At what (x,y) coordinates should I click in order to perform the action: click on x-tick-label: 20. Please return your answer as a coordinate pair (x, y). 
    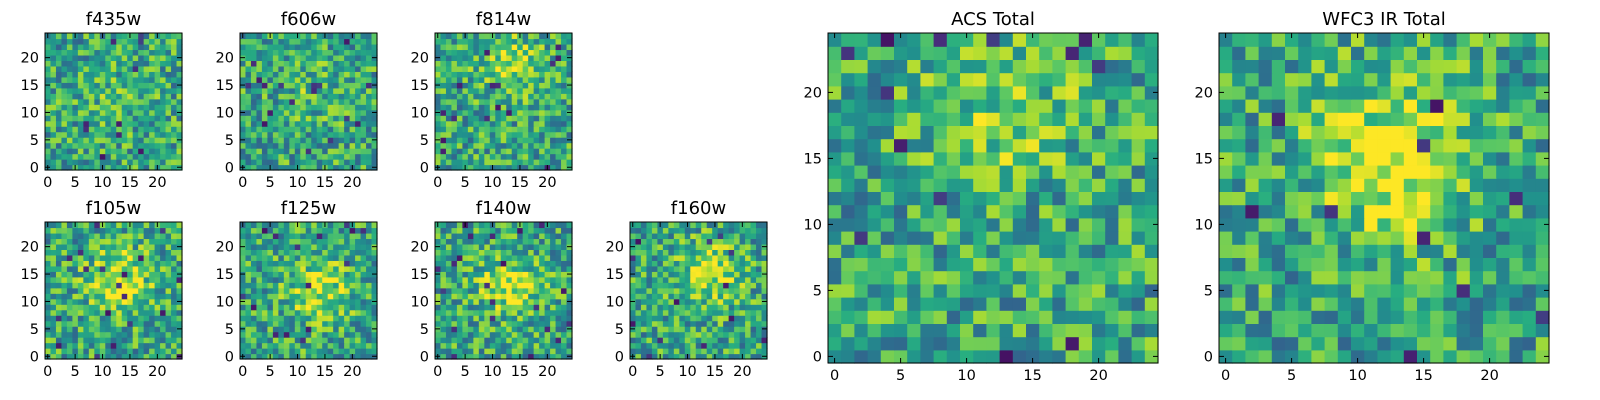
    Looking at the image, I should click on (157, 372).